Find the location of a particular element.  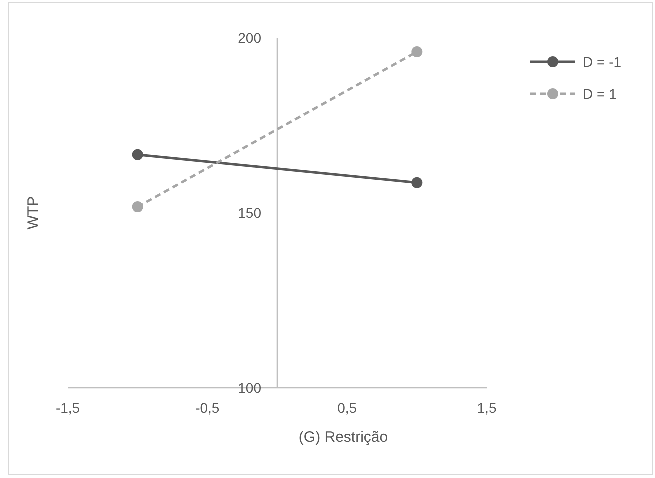

x-axis-title: (G) Restrição is located at coordinates (343, 437).